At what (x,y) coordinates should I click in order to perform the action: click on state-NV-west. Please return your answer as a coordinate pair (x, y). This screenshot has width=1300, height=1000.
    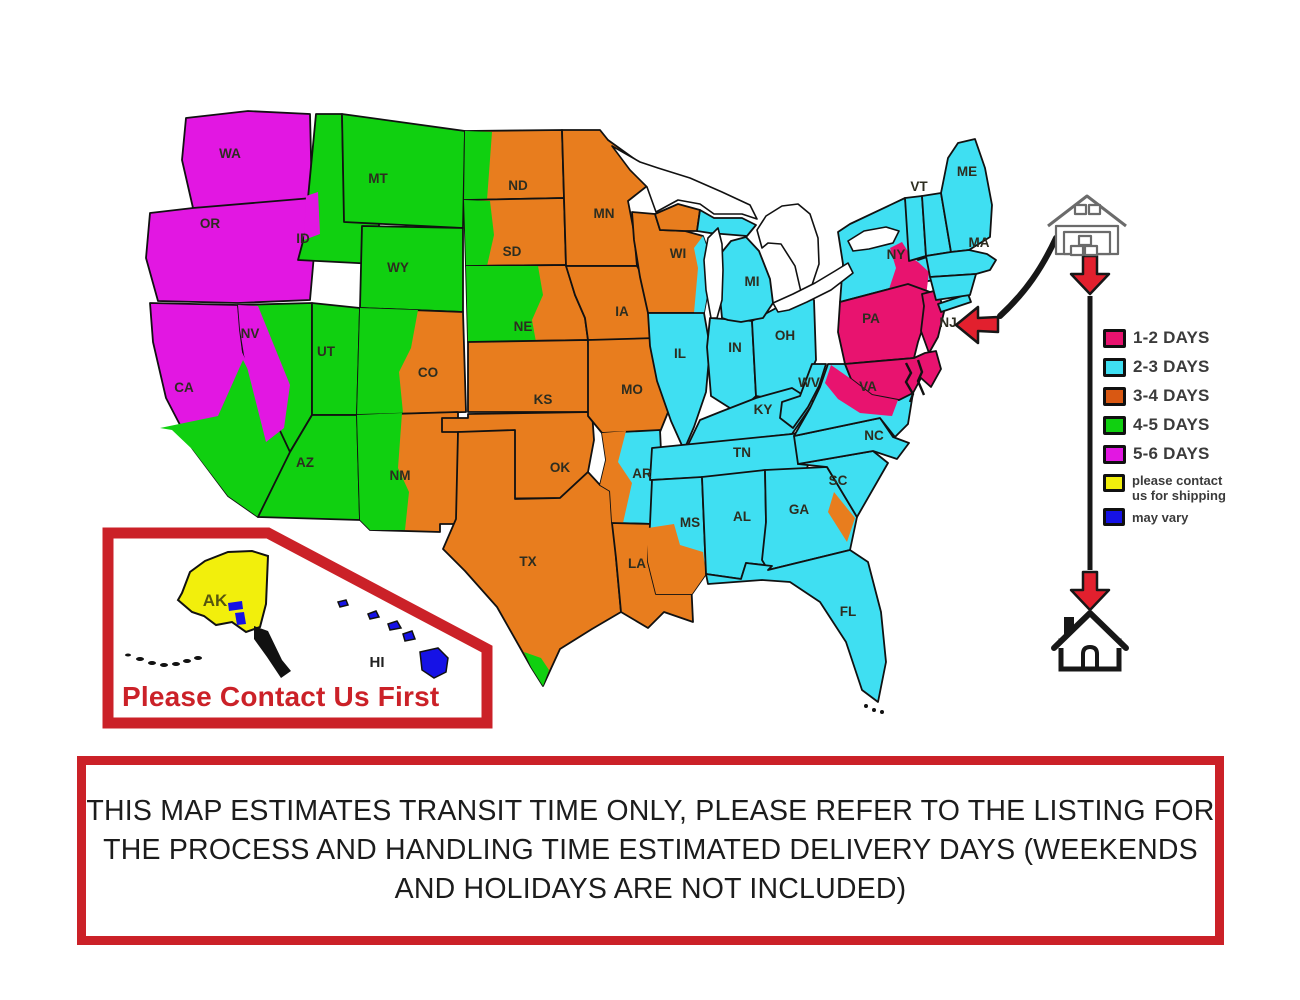
    Looking at the image, I should click on (264, 373).